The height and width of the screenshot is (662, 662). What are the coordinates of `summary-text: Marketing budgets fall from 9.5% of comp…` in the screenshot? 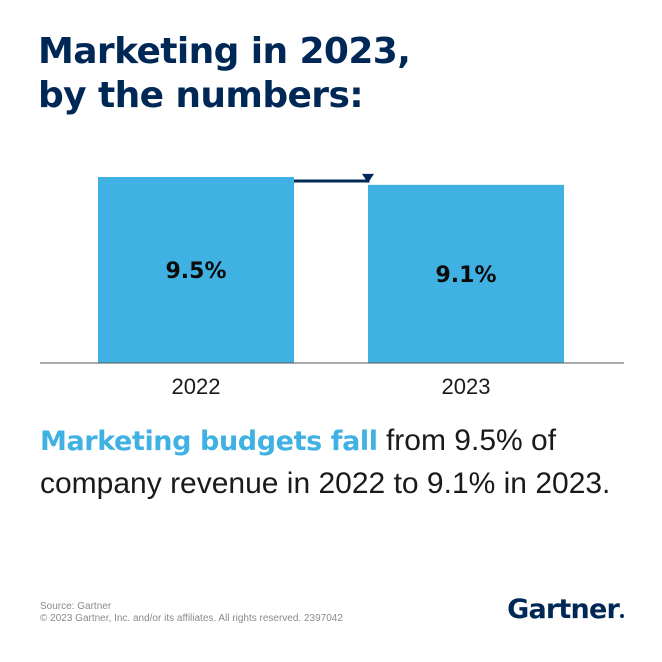 It's located at (340, 462).